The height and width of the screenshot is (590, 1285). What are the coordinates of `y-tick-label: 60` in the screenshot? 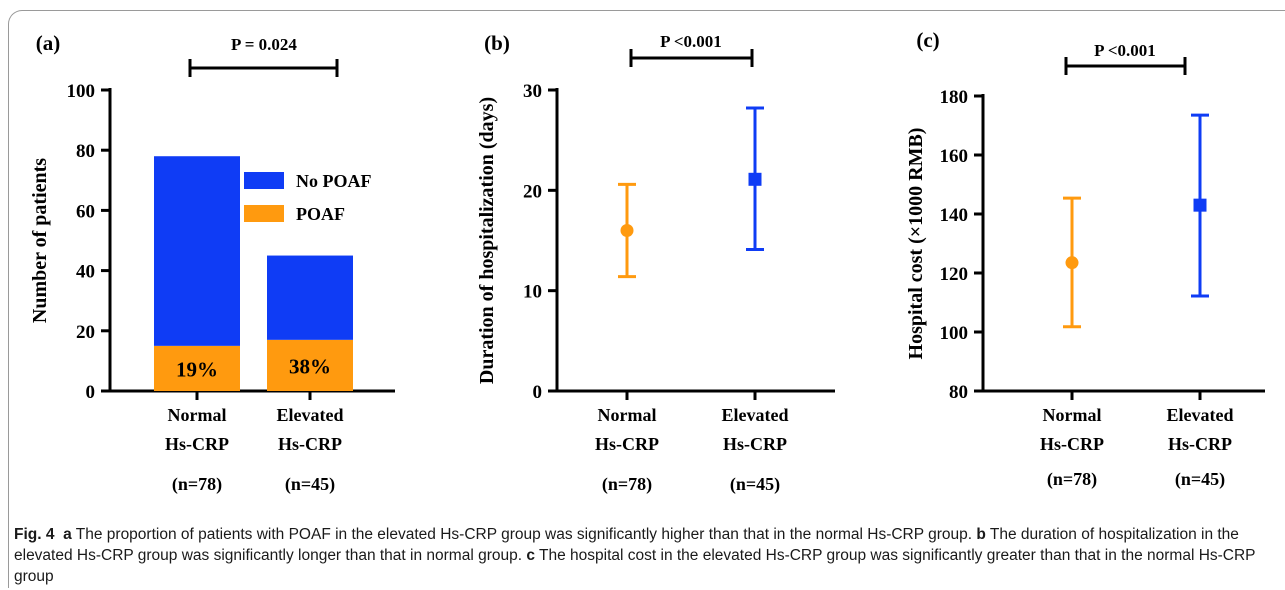 It's located at (85, 211).